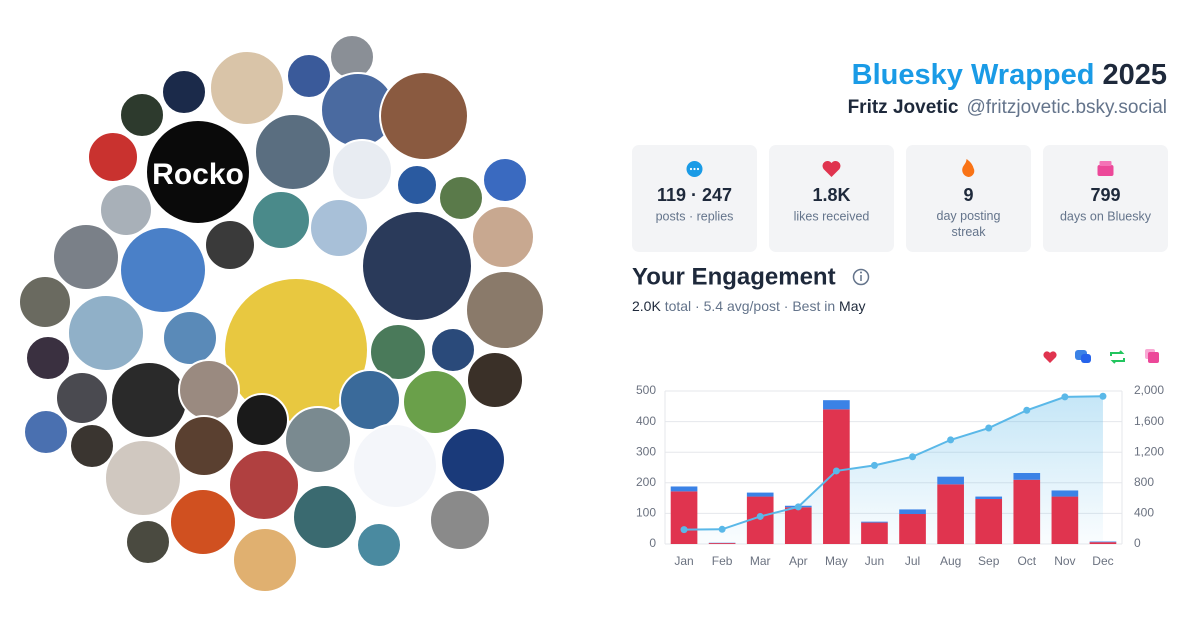 The image size is (1200, 630). What do you see at coordinates (893, 463) in the screenshot?
I see `cumulative-line` at bounding box center [893, 463].